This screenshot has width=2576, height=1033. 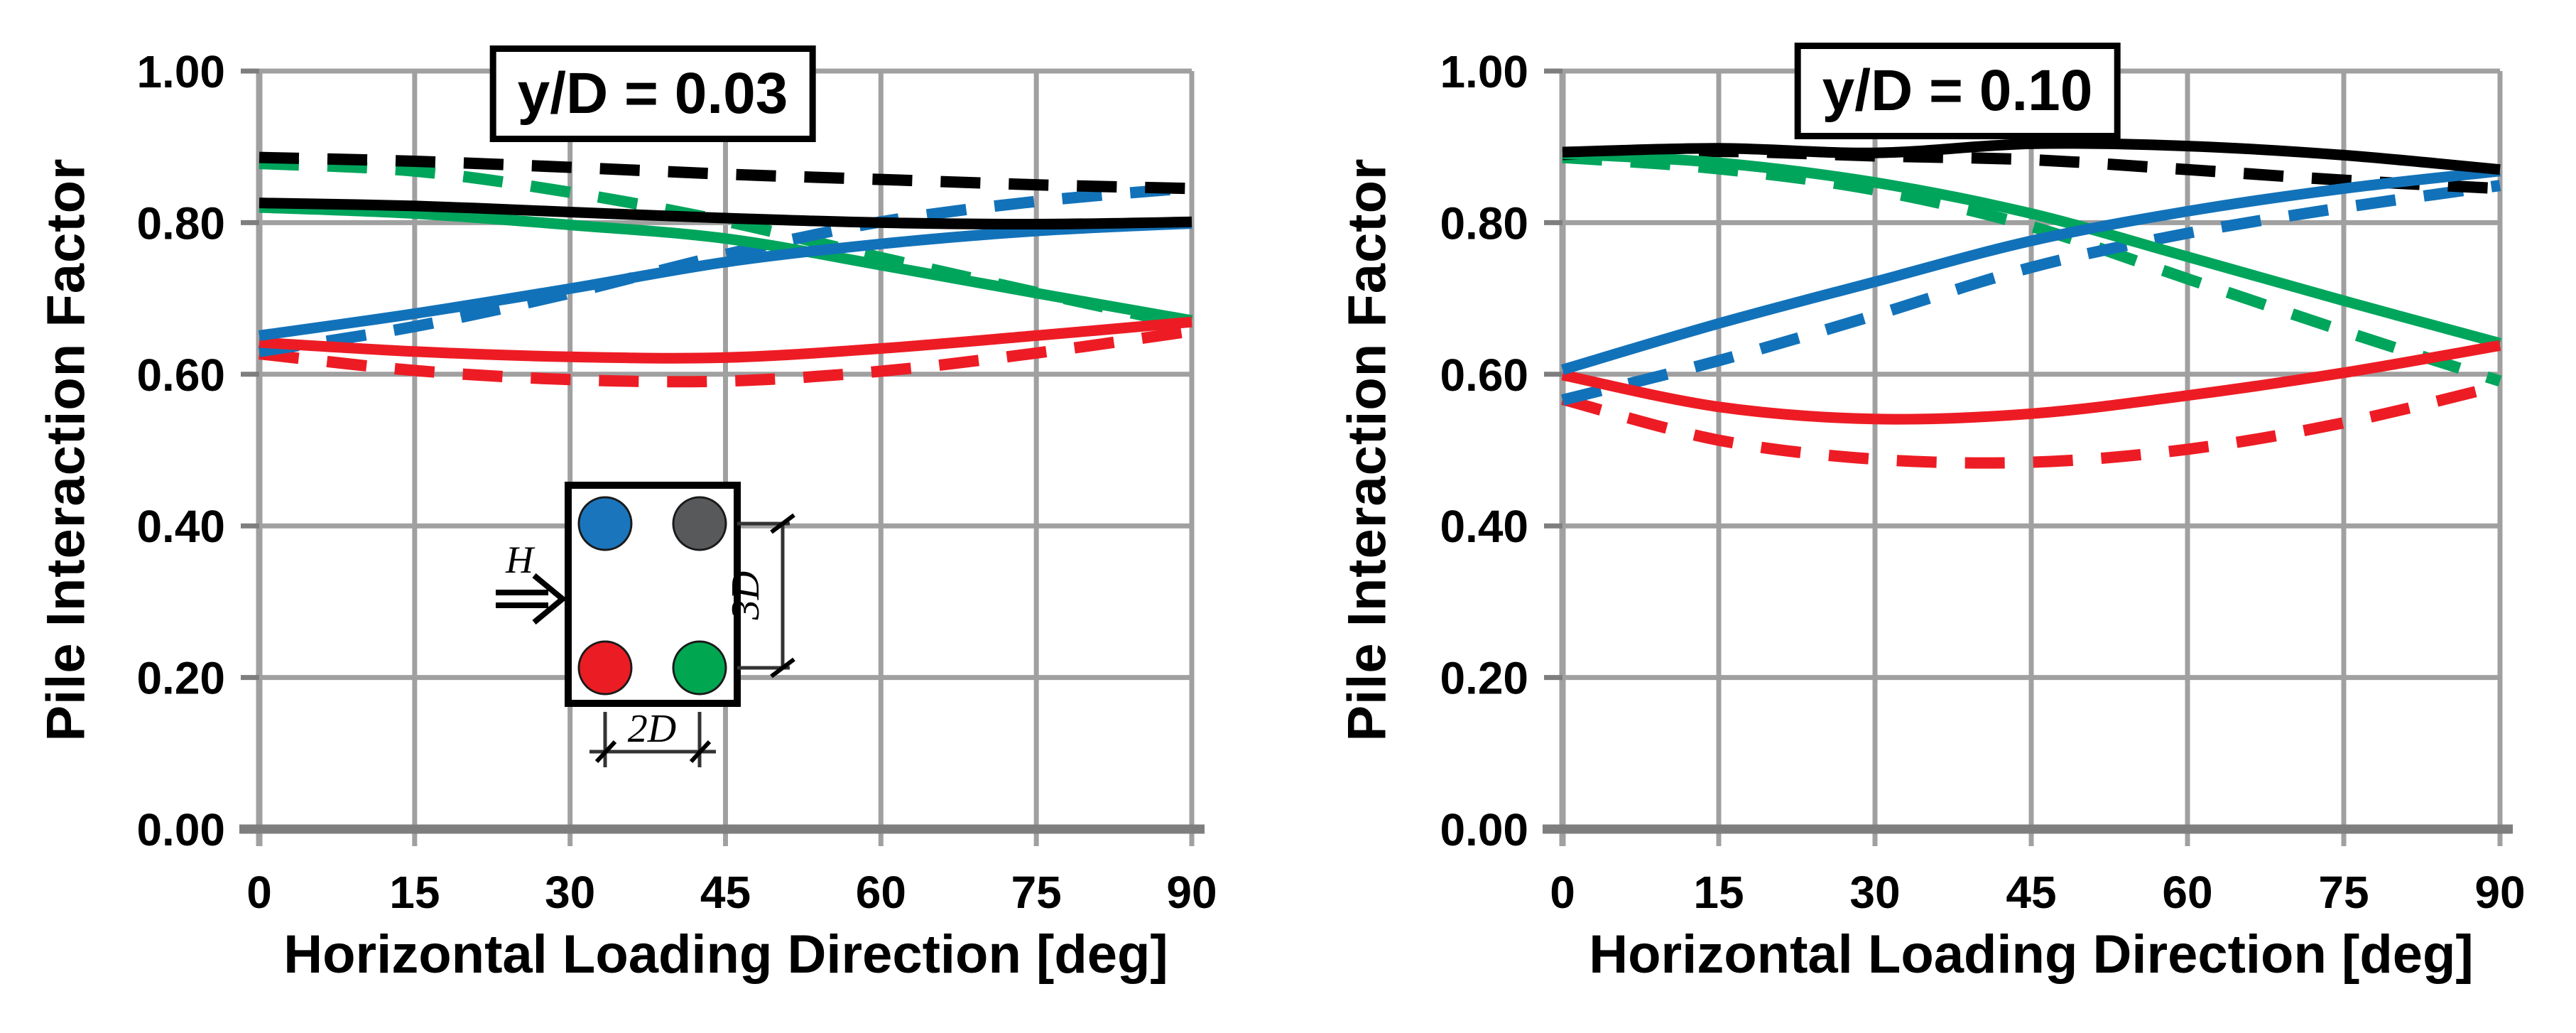 I want to click on y-axis-title-right: Pile Interaction Factor, so click(x=1367, y=450).